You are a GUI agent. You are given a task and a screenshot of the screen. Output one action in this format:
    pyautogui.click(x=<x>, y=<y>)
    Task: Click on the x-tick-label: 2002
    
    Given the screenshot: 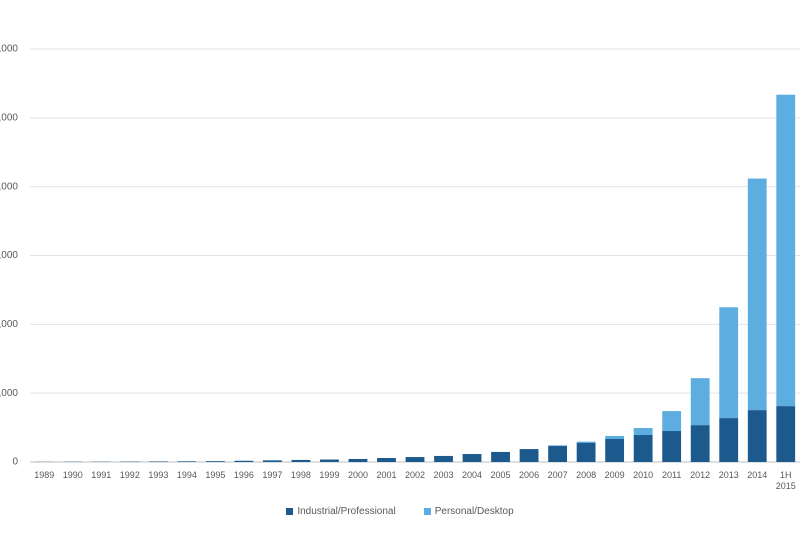 What is the action you would take?
    pyautogui.click(x=415, y=475)
    